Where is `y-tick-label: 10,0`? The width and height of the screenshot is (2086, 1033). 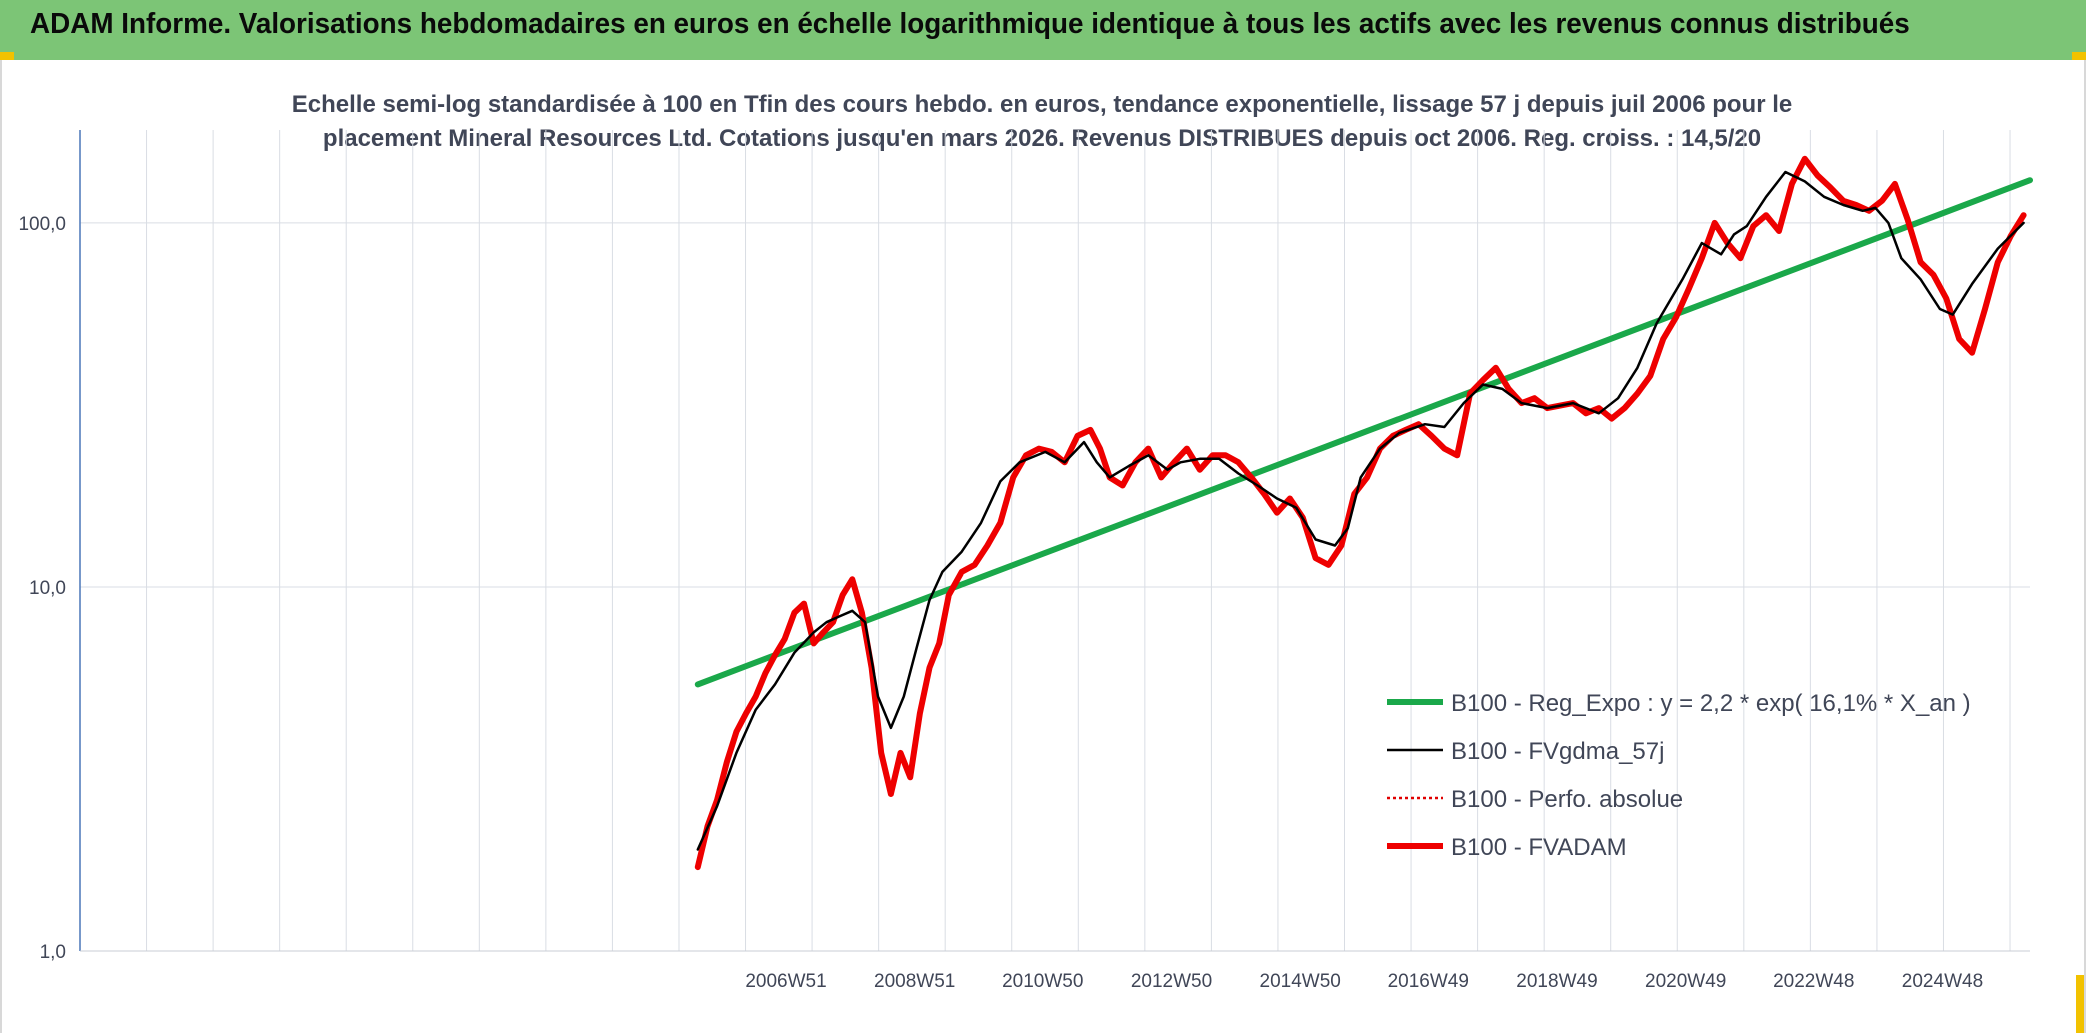
y-tick-label: 10,0 is located at coordinates (47, 588).